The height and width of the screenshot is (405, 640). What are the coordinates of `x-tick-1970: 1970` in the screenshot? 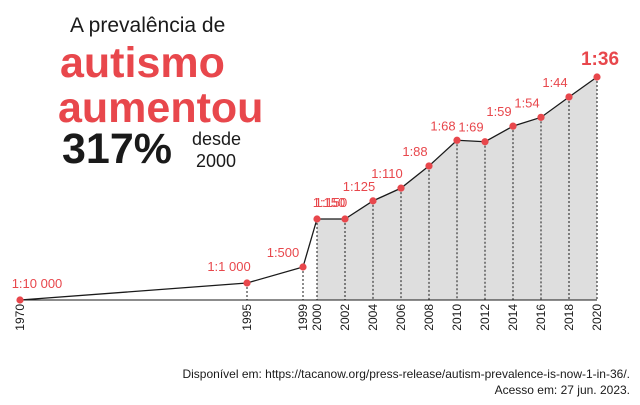 It's located at (20, 317).